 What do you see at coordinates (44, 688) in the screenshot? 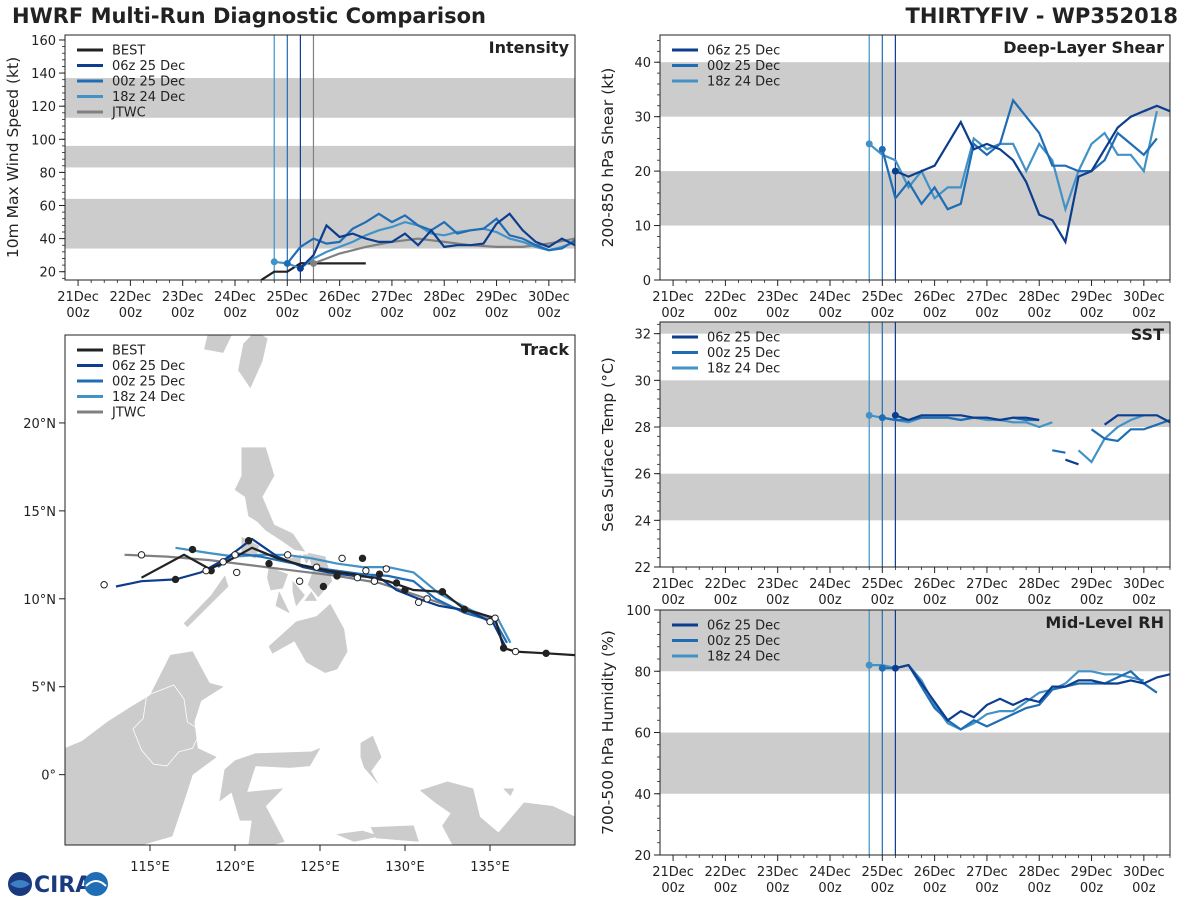
I see `y-tick-label: 5°N` at bounding box center [44, 688].